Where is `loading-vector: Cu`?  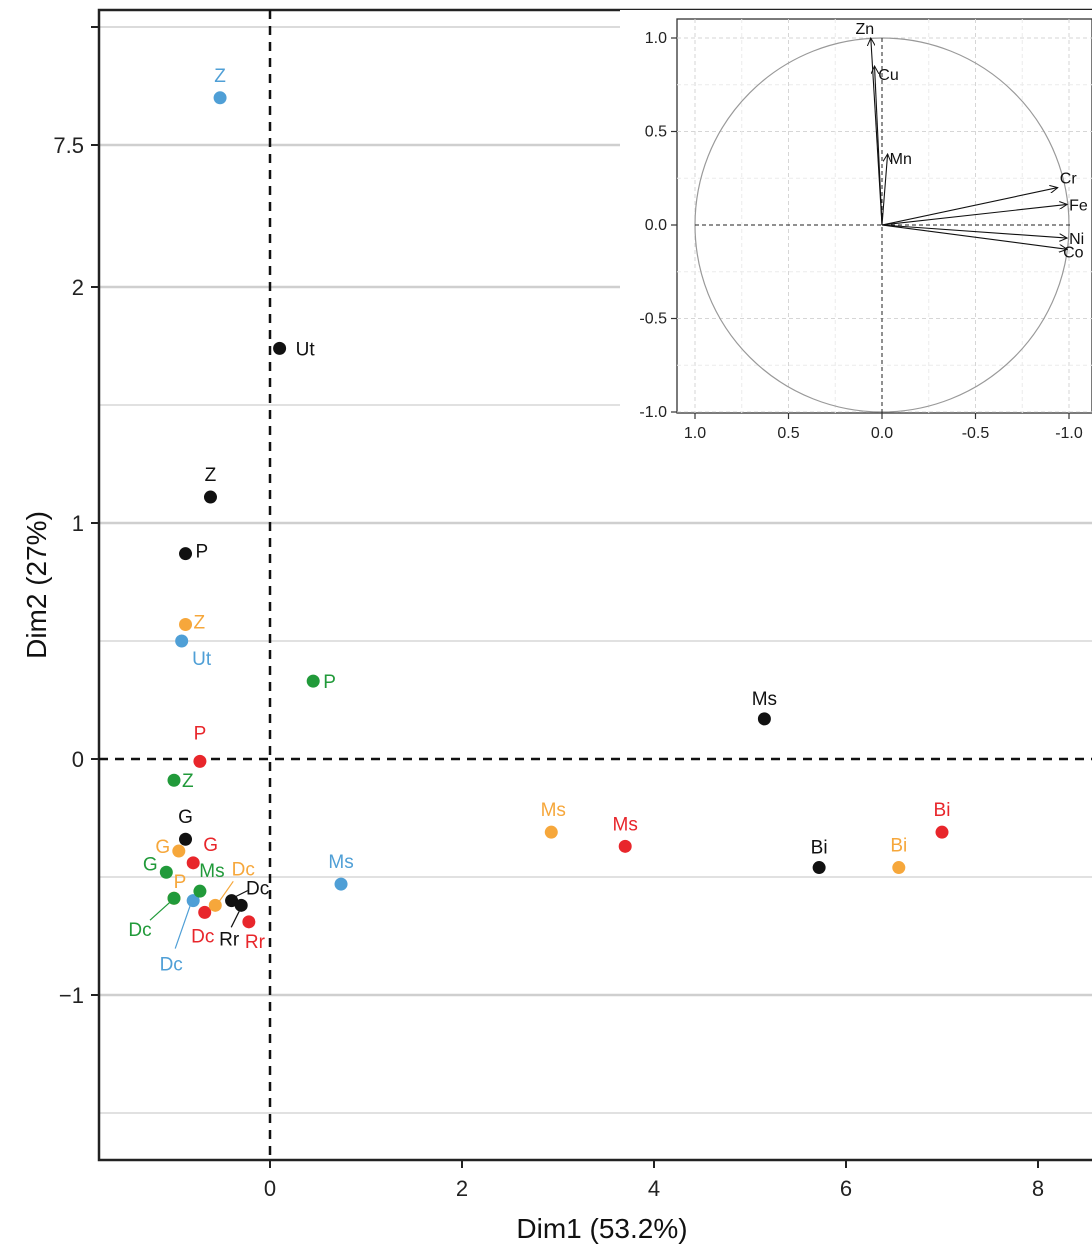
loading-vector: Cu is located at coordinates (887, 146).